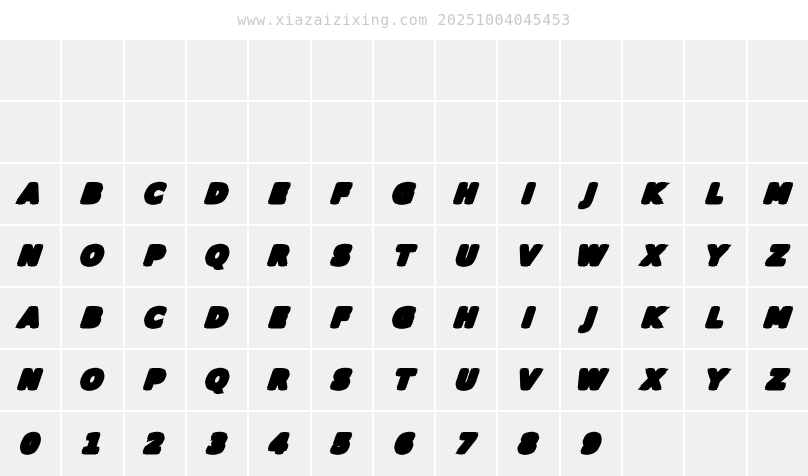 Image resolution: width=808 pixels, height=476 pixels. I want to click on glyph-k: k, so click(653, 318).